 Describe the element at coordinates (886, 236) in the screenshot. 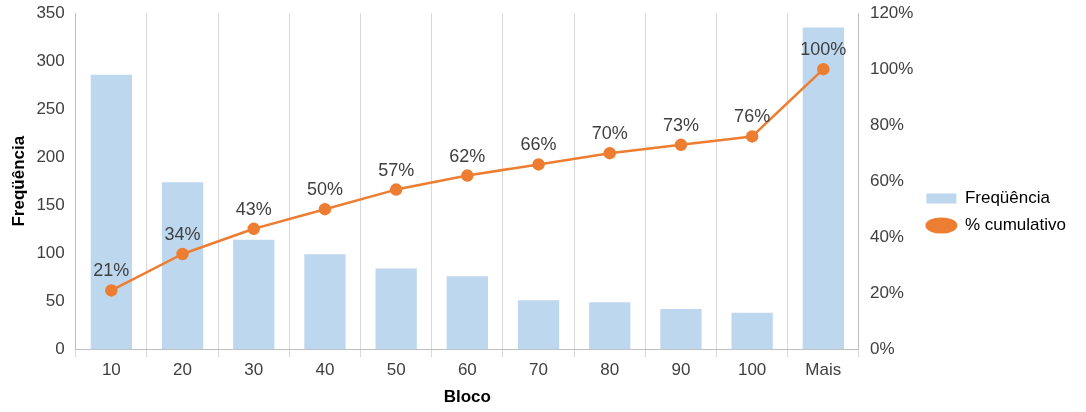

I see `y2-tick-label: 40%` at that location.